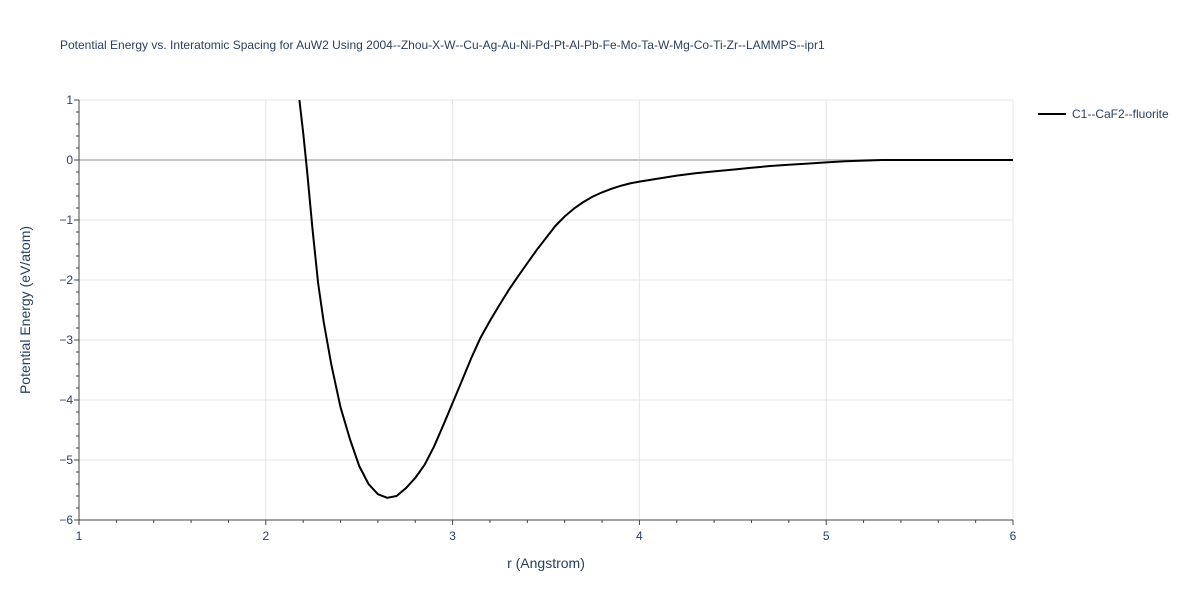 This screenshot has height=600, width=1200. I want to click on y-tick-label: 1, so click(69, 100).